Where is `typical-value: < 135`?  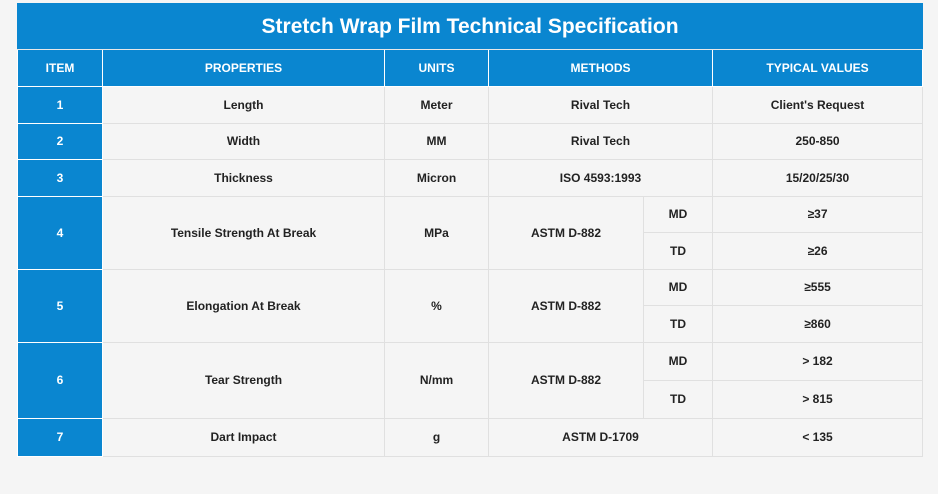 typical-value: < 135 is located at coordinates (817, 437).